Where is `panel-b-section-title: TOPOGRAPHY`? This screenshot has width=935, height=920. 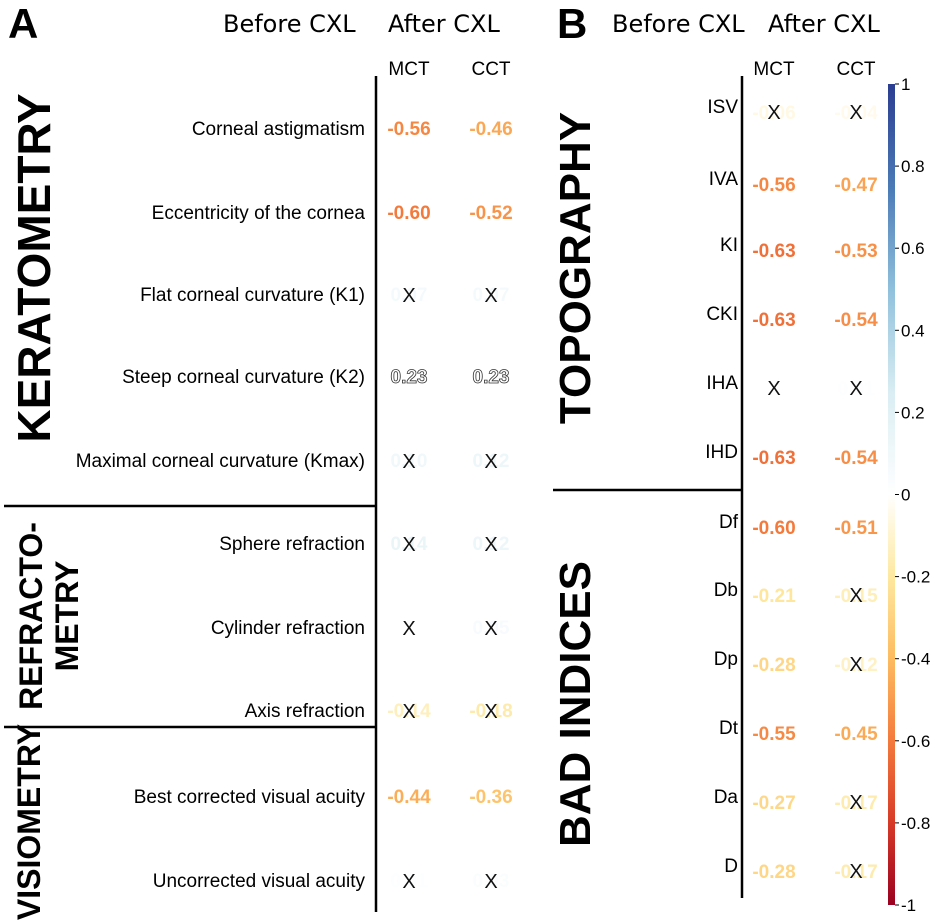 panel-b-section-title: TOPOGRAPHY is located at coordinates (575, 268).